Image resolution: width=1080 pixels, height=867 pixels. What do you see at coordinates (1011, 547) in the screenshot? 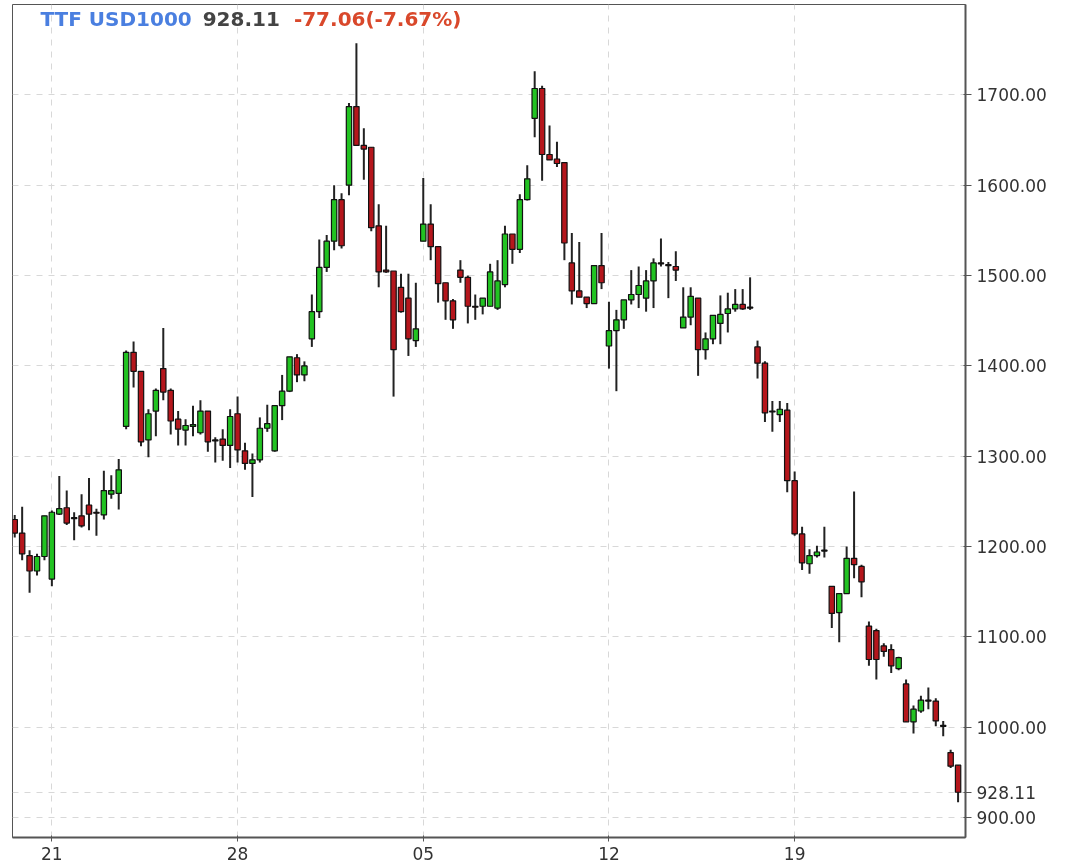
I see `y-tick-label: 1200.00` at bounding box center [1011, 547].